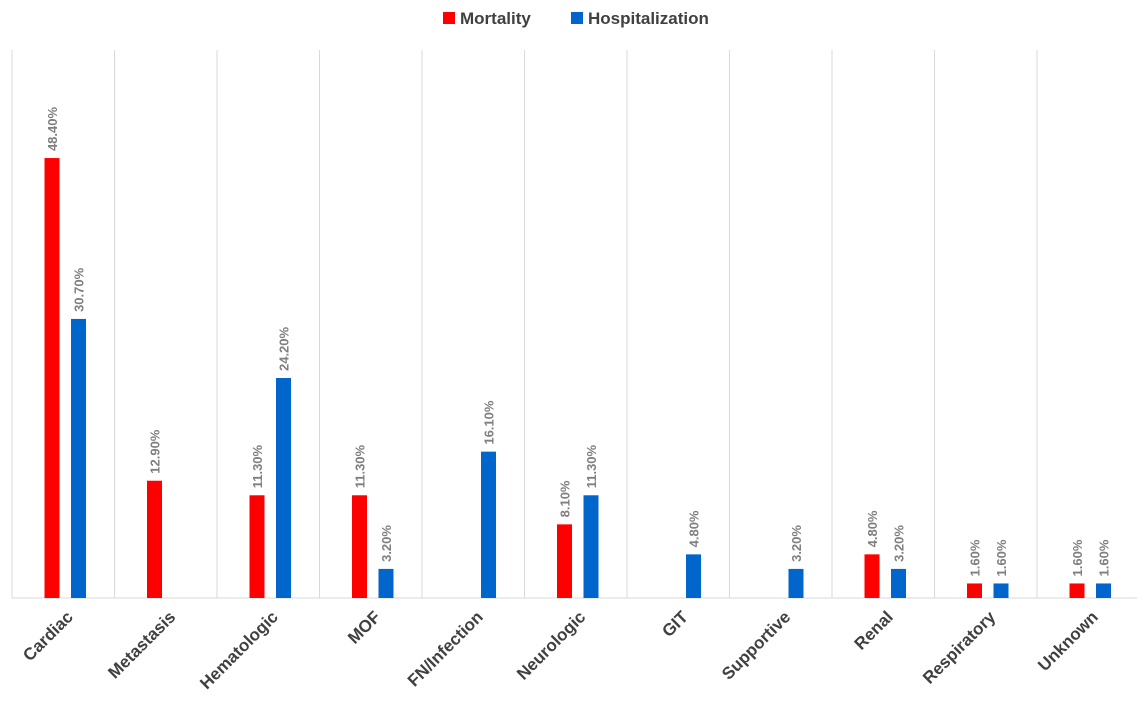 The height and width of the screenshot is (720, 1137). I want to click on data-label-mortality: 12.90%, so click(155, 451).